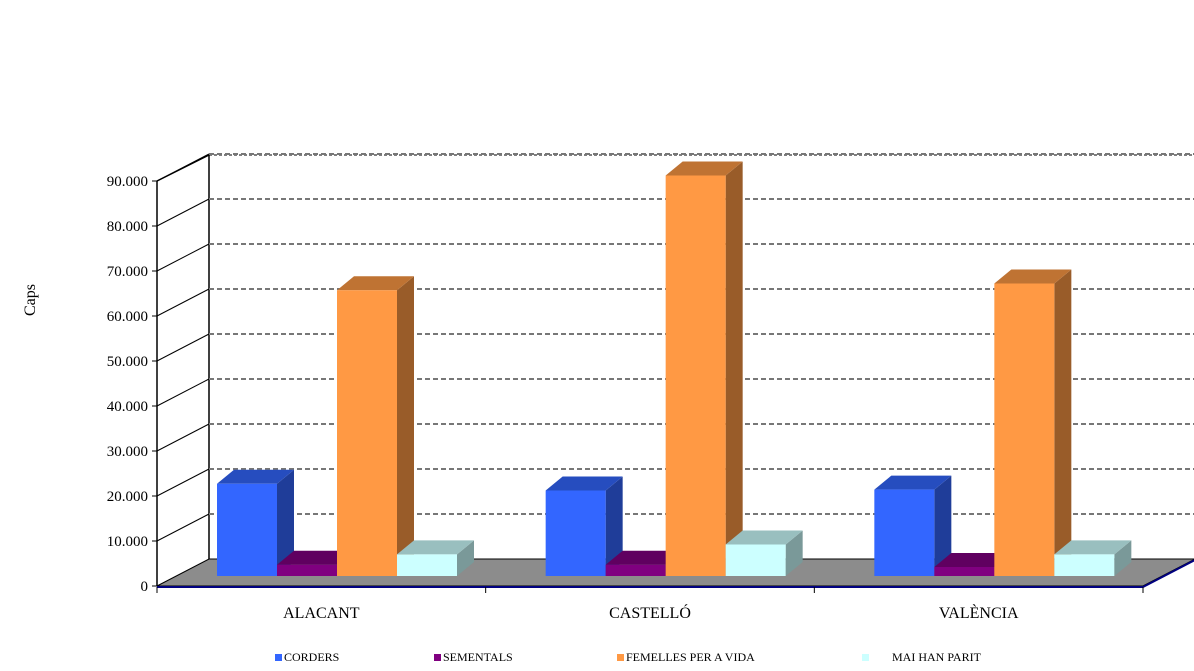 The image size is (1194, 671). Describe the element at coordinates (690, 657) in the screenshot. I see `legend-label: FEMELLES PER A VIDA` at that location.